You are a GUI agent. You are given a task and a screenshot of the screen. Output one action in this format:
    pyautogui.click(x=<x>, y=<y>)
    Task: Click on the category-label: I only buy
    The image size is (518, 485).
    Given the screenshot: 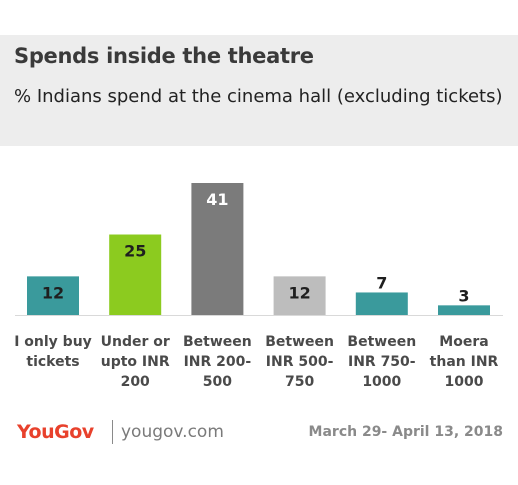 What is the action you would take?
    pyautogui.click(x=53, y=342)
    